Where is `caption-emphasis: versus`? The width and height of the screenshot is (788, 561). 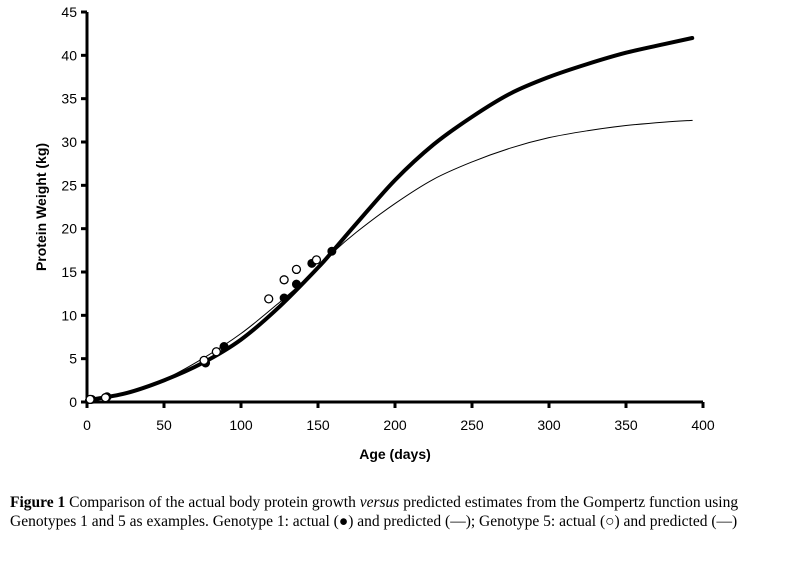
caption-emphasis: versus is located at coordinates (379, 502).